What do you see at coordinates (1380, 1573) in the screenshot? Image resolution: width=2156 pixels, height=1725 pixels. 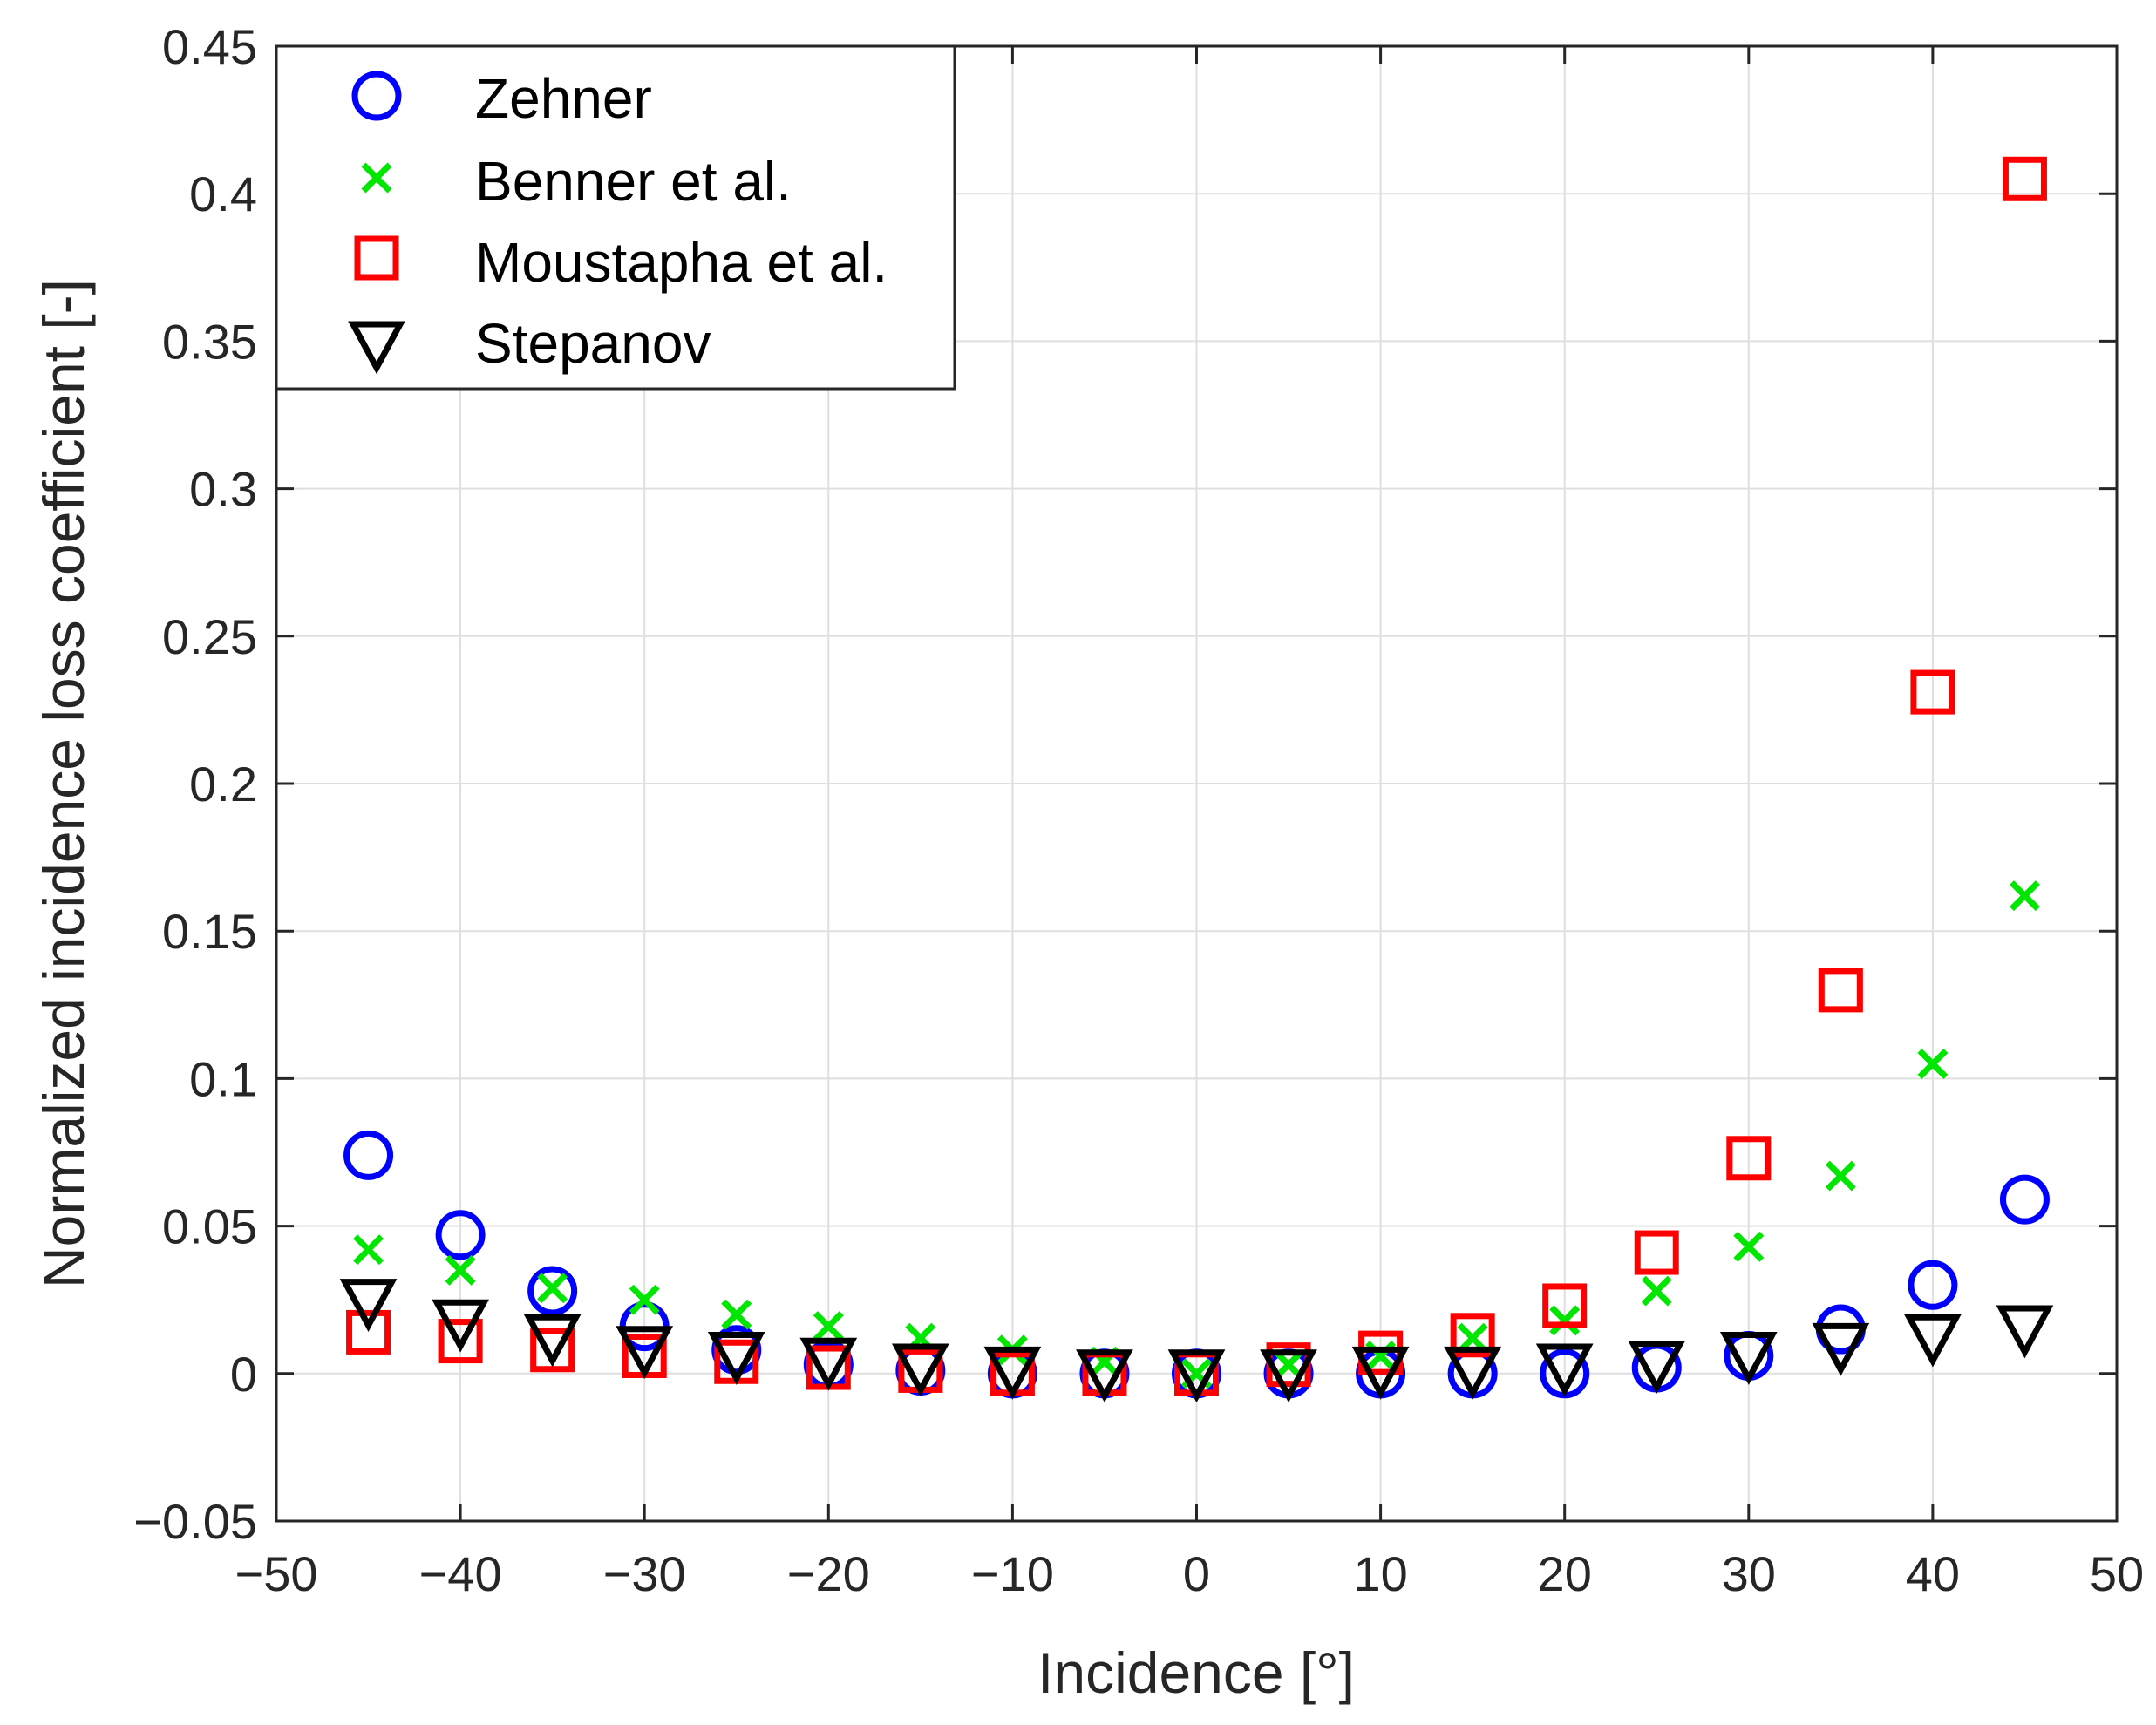 I see `x-tick-label: 10` at bounding box center [1380, 1573].